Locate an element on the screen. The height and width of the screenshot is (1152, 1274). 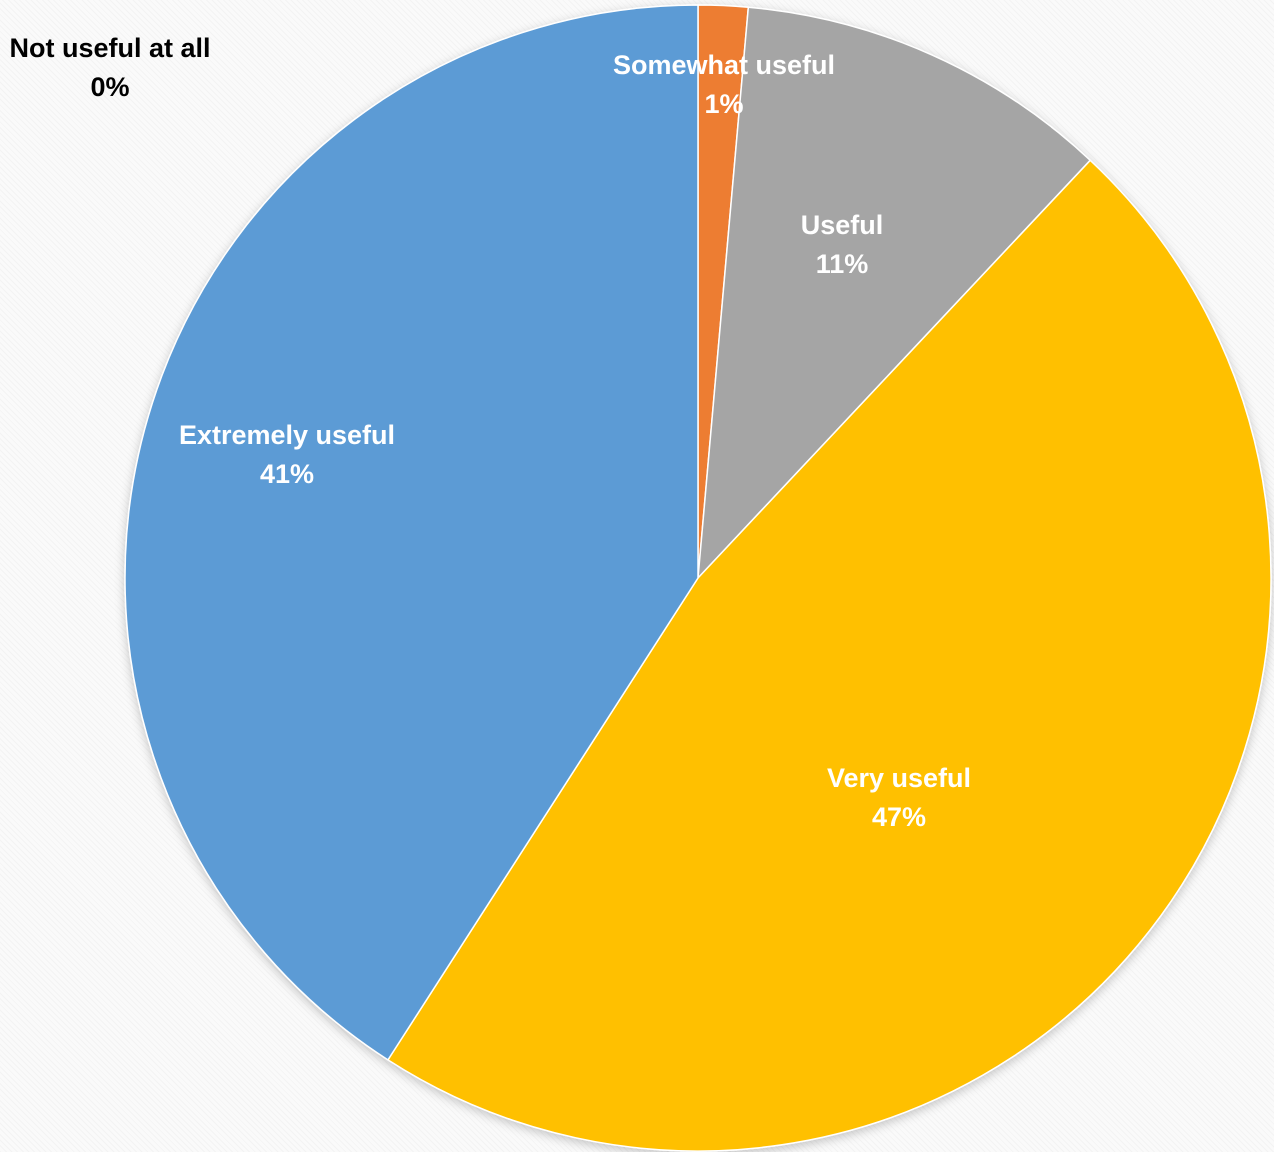
slice-label-percent: 0% is located at coordinates (109, 87).